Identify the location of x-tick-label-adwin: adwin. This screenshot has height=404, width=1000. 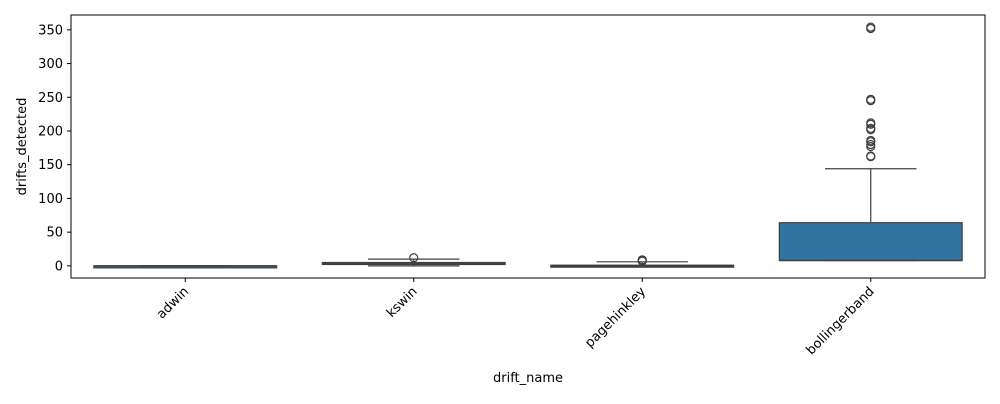
(173, 303).